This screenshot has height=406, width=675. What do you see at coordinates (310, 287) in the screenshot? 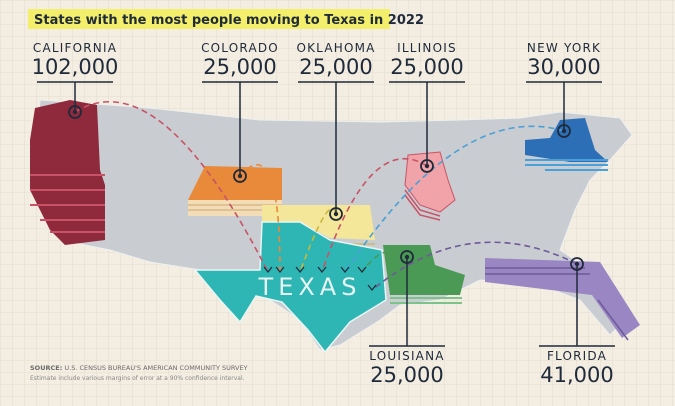
I see `texas-label: TEXAS` at bounding box center [310, 287].